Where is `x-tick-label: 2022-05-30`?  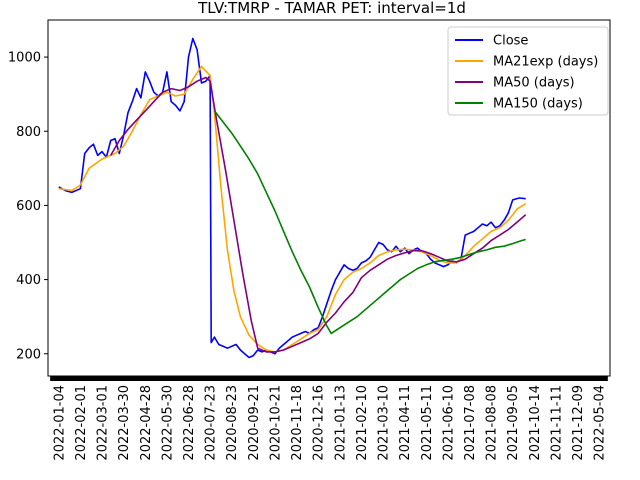
x-tick-label: 2022-05-30 is located at coordinates (167, 423).